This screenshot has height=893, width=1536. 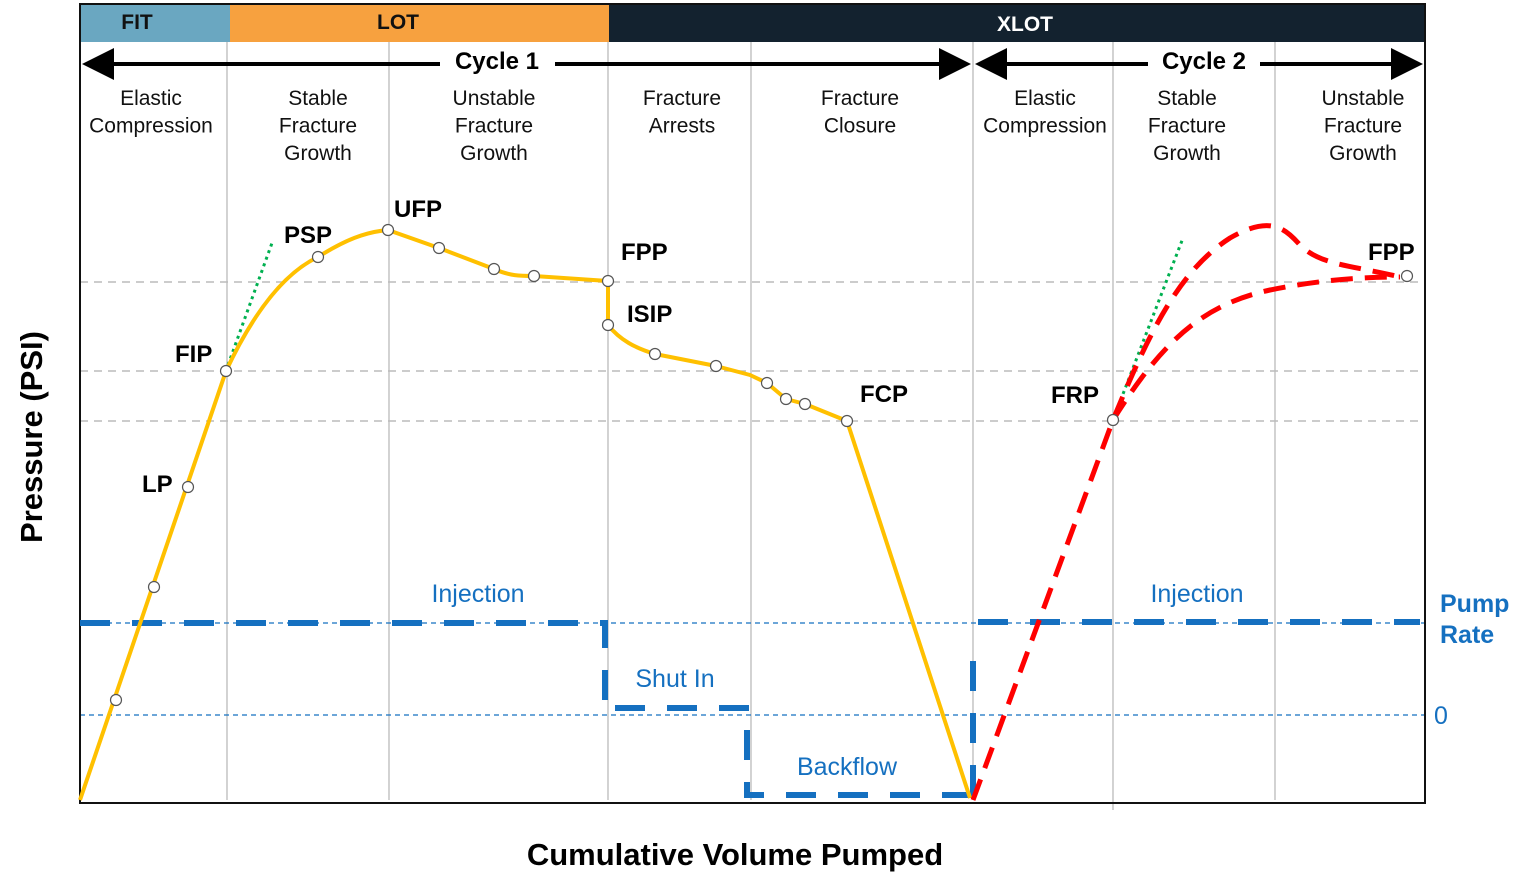 What do you see at coordinates (1474, 604) in the screenshot?
I see `pump-rate-axis-label-line1: Pump` at bounding box center [1474, 604].